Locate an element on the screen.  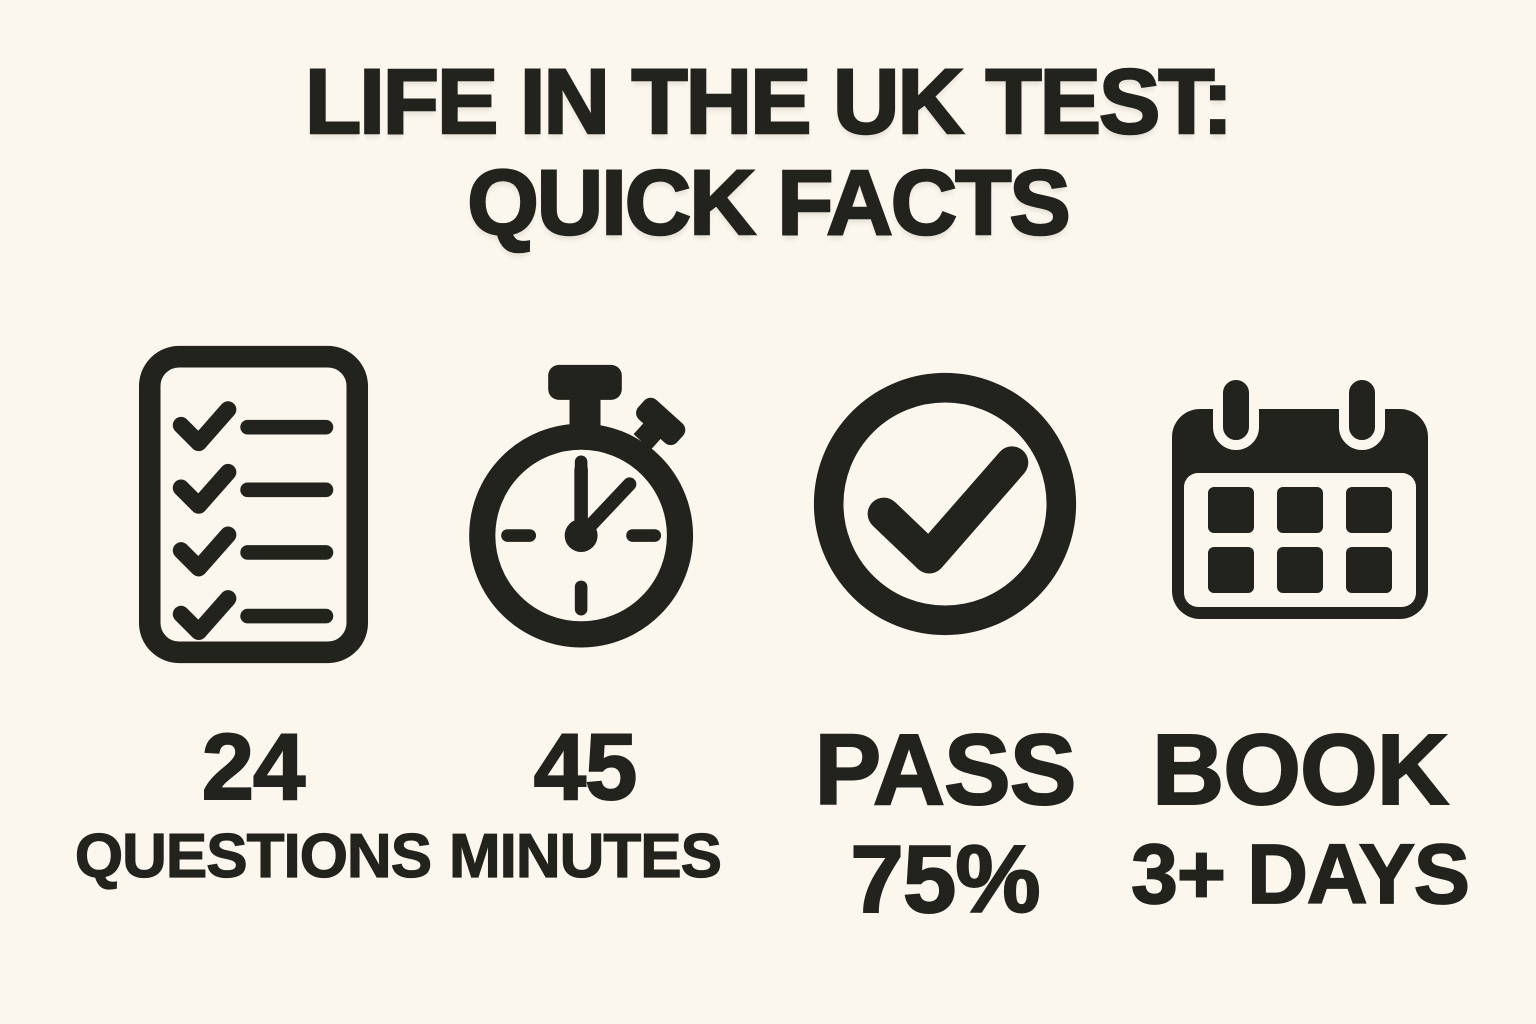
fact-label: 75% is located at coordinates (945, 879).